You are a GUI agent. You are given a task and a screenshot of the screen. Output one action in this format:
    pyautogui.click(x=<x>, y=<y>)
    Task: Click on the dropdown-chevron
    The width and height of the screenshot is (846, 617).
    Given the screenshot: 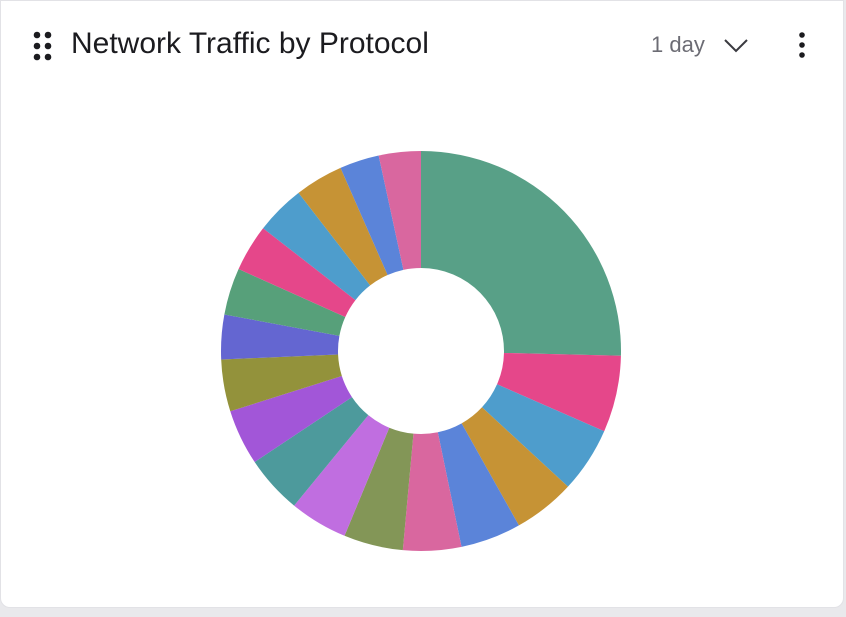 What is the action you would take?
    pyautogui.click(x=736, y=46)
    